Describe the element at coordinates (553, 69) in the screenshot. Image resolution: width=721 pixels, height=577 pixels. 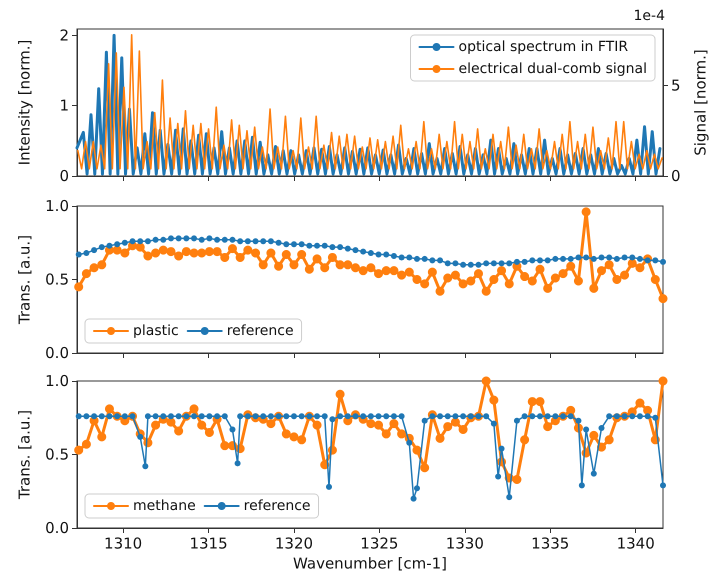
I see `legend-label: electrical dual-comb signal` at that location.